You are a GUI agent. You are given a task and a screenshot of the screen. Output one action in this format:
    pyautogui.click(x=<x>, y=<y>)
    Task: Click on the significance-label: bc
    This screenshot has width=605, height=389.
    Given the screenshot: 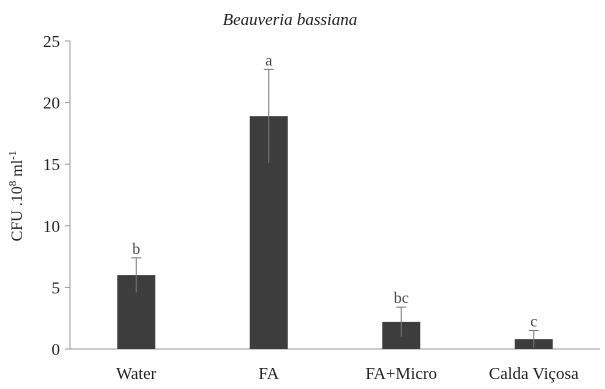 What is the action you would take?
    pyautogui.click(x=401, y=298)
    